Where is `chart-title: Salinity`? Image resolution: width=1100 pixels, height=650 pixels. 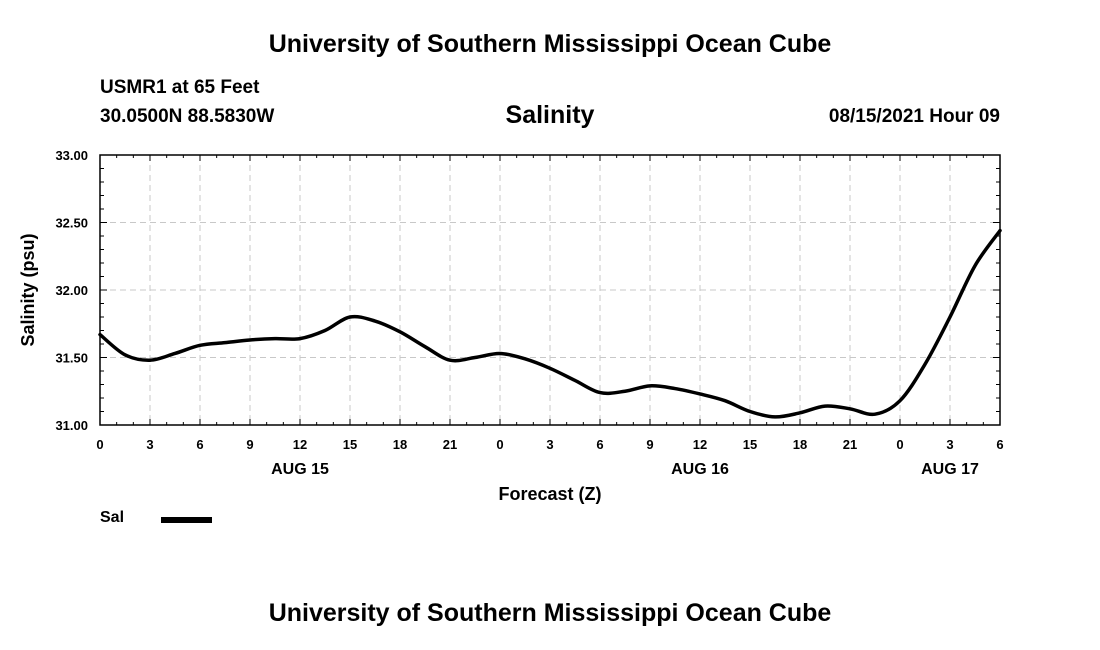 chart-title: Salinity is located at coordinates (550, 115).